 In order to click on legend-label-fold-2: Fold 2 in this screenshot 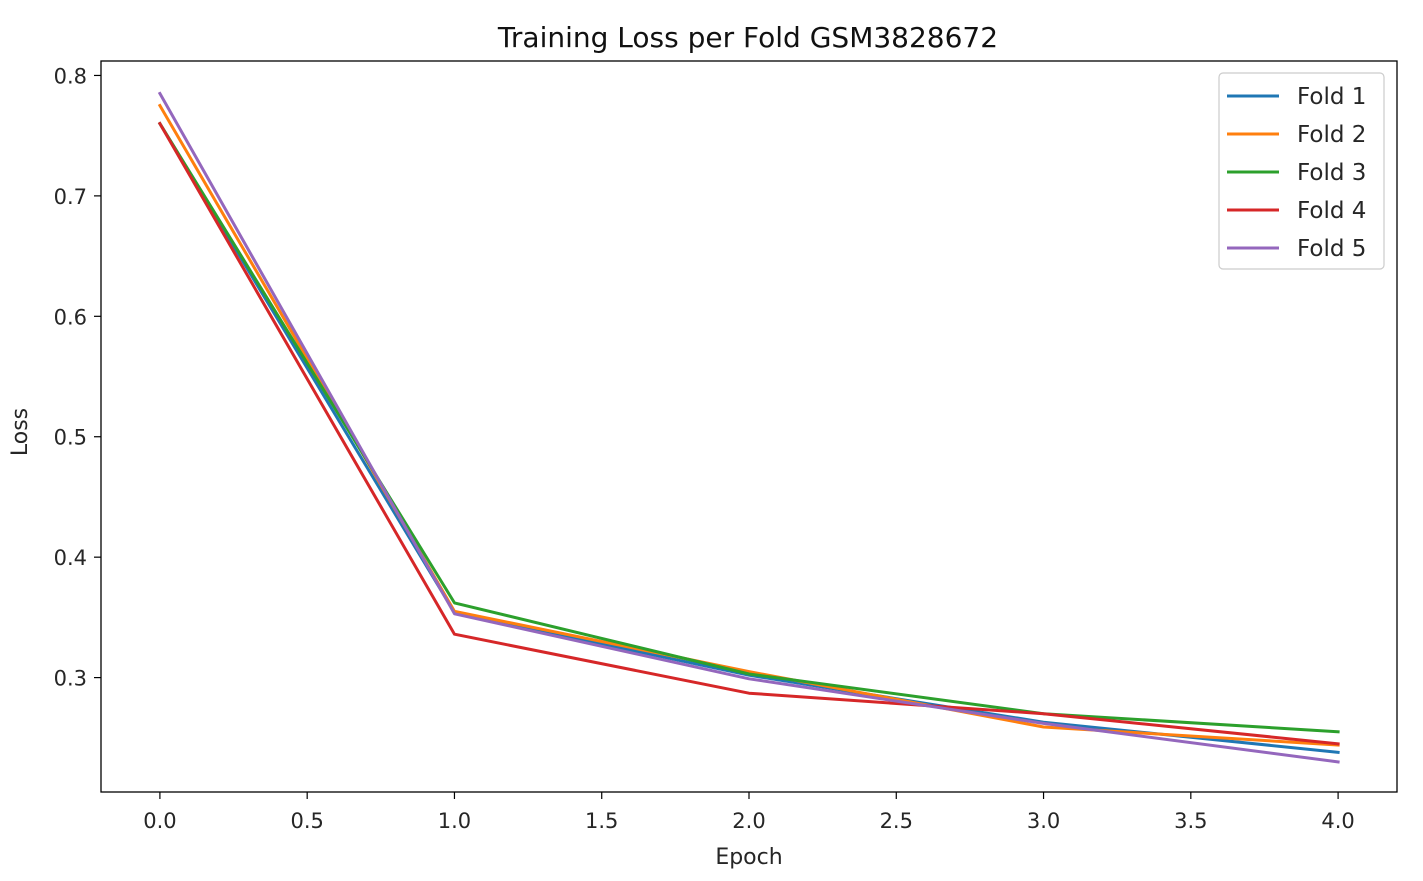, I will do `click(1331, 135)`.